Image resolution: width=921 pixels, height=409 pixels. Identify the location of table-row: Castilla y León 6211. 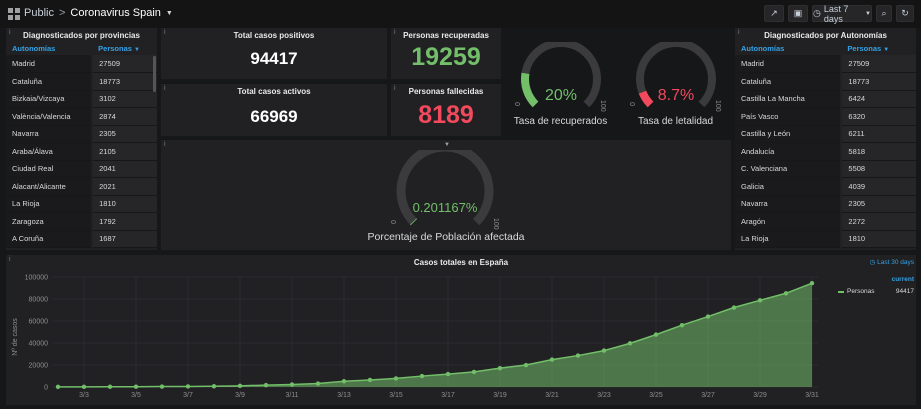
(825, 134).